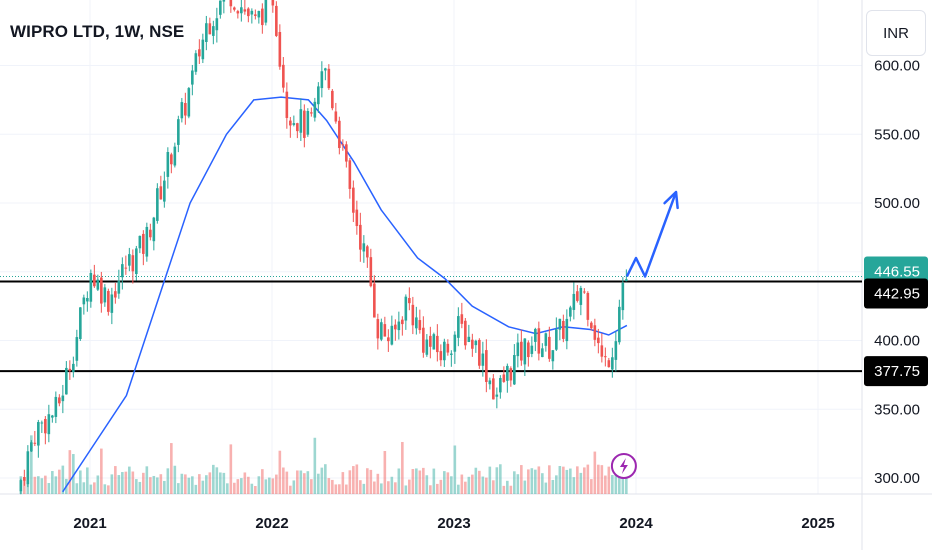 This screenshot has width=932, height=550. Describe the element at coordinates (897, 203) in the screenshot. I see `y-tick-label: 500.00` at that location.